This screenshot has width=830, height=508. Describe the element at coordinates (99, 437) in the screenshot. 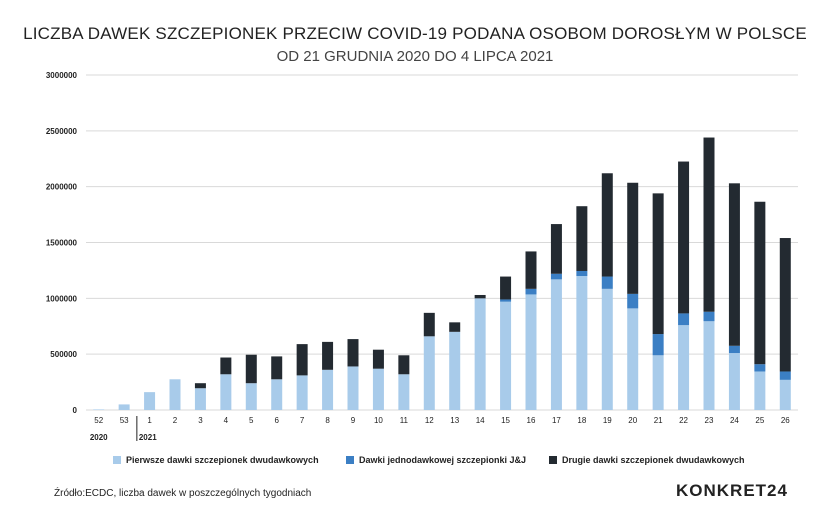

I see `year-label: 2020` at that location.